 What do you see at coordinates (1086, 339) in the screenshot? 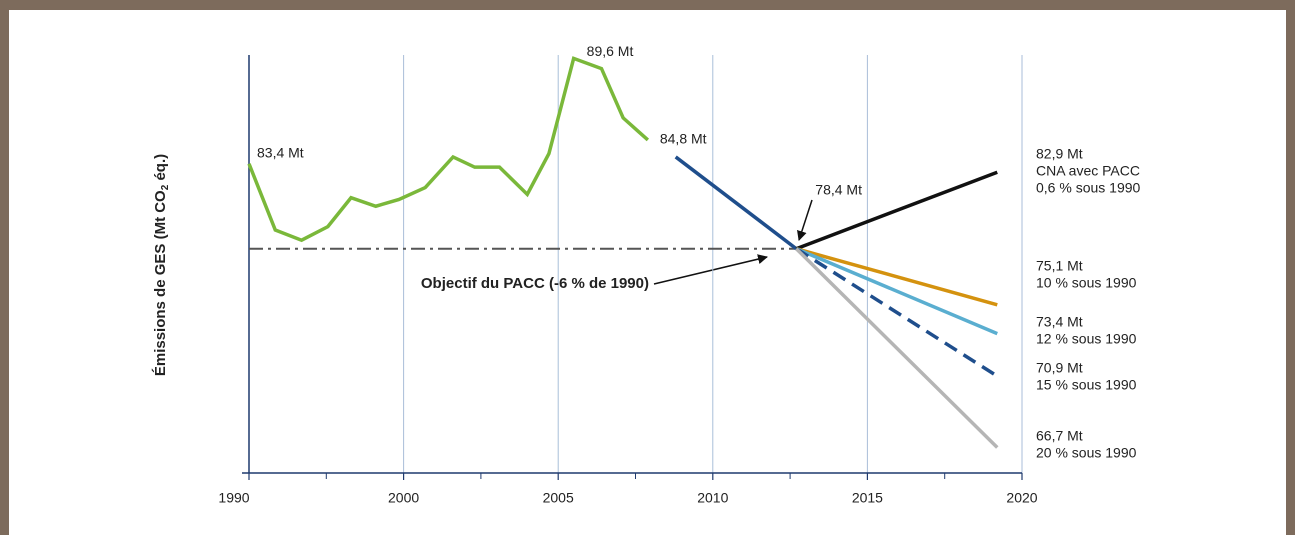
I see `scenario-note: 12 % sous 1990` at bounding box center [1086, 339].